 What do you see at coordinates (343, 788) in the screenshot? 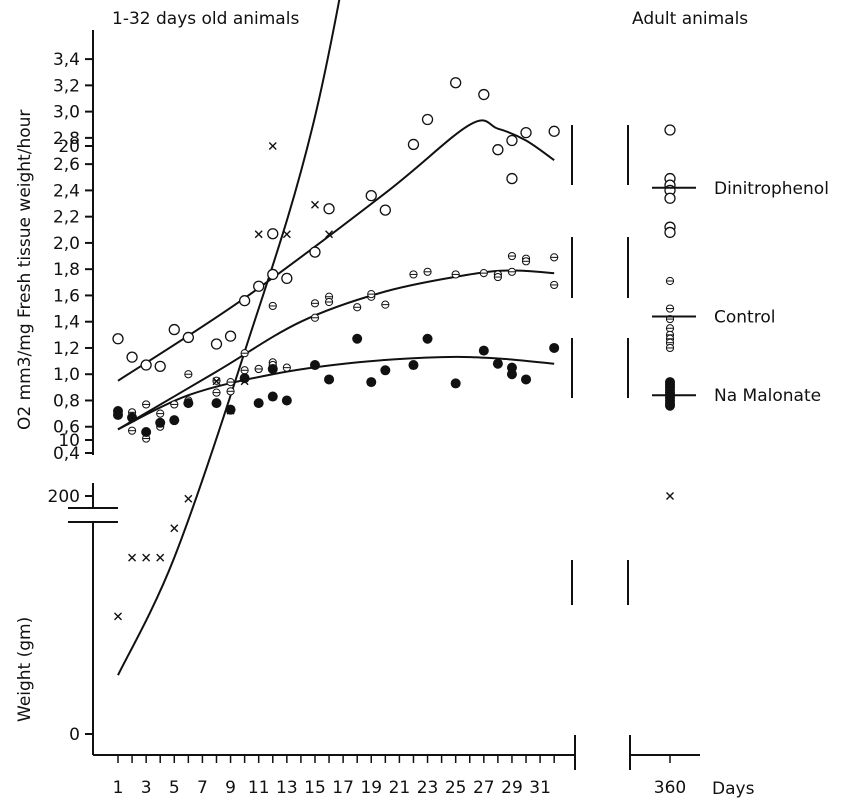
I see `x-tick-label: 17` at bounding box center [343, 788].